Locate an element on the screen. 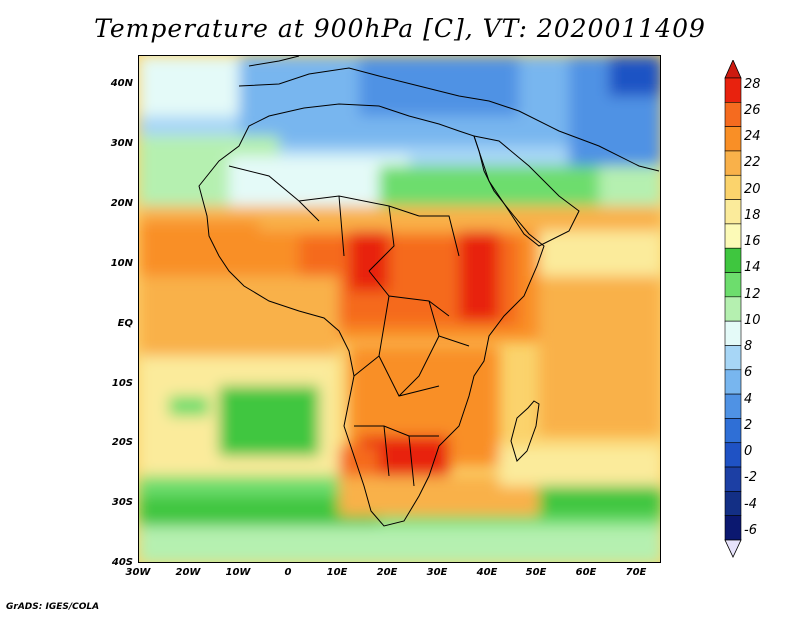 The height and width of the screenshot is (618, 800). lat-label-20s: 20S is located at coordinates (122, 442).